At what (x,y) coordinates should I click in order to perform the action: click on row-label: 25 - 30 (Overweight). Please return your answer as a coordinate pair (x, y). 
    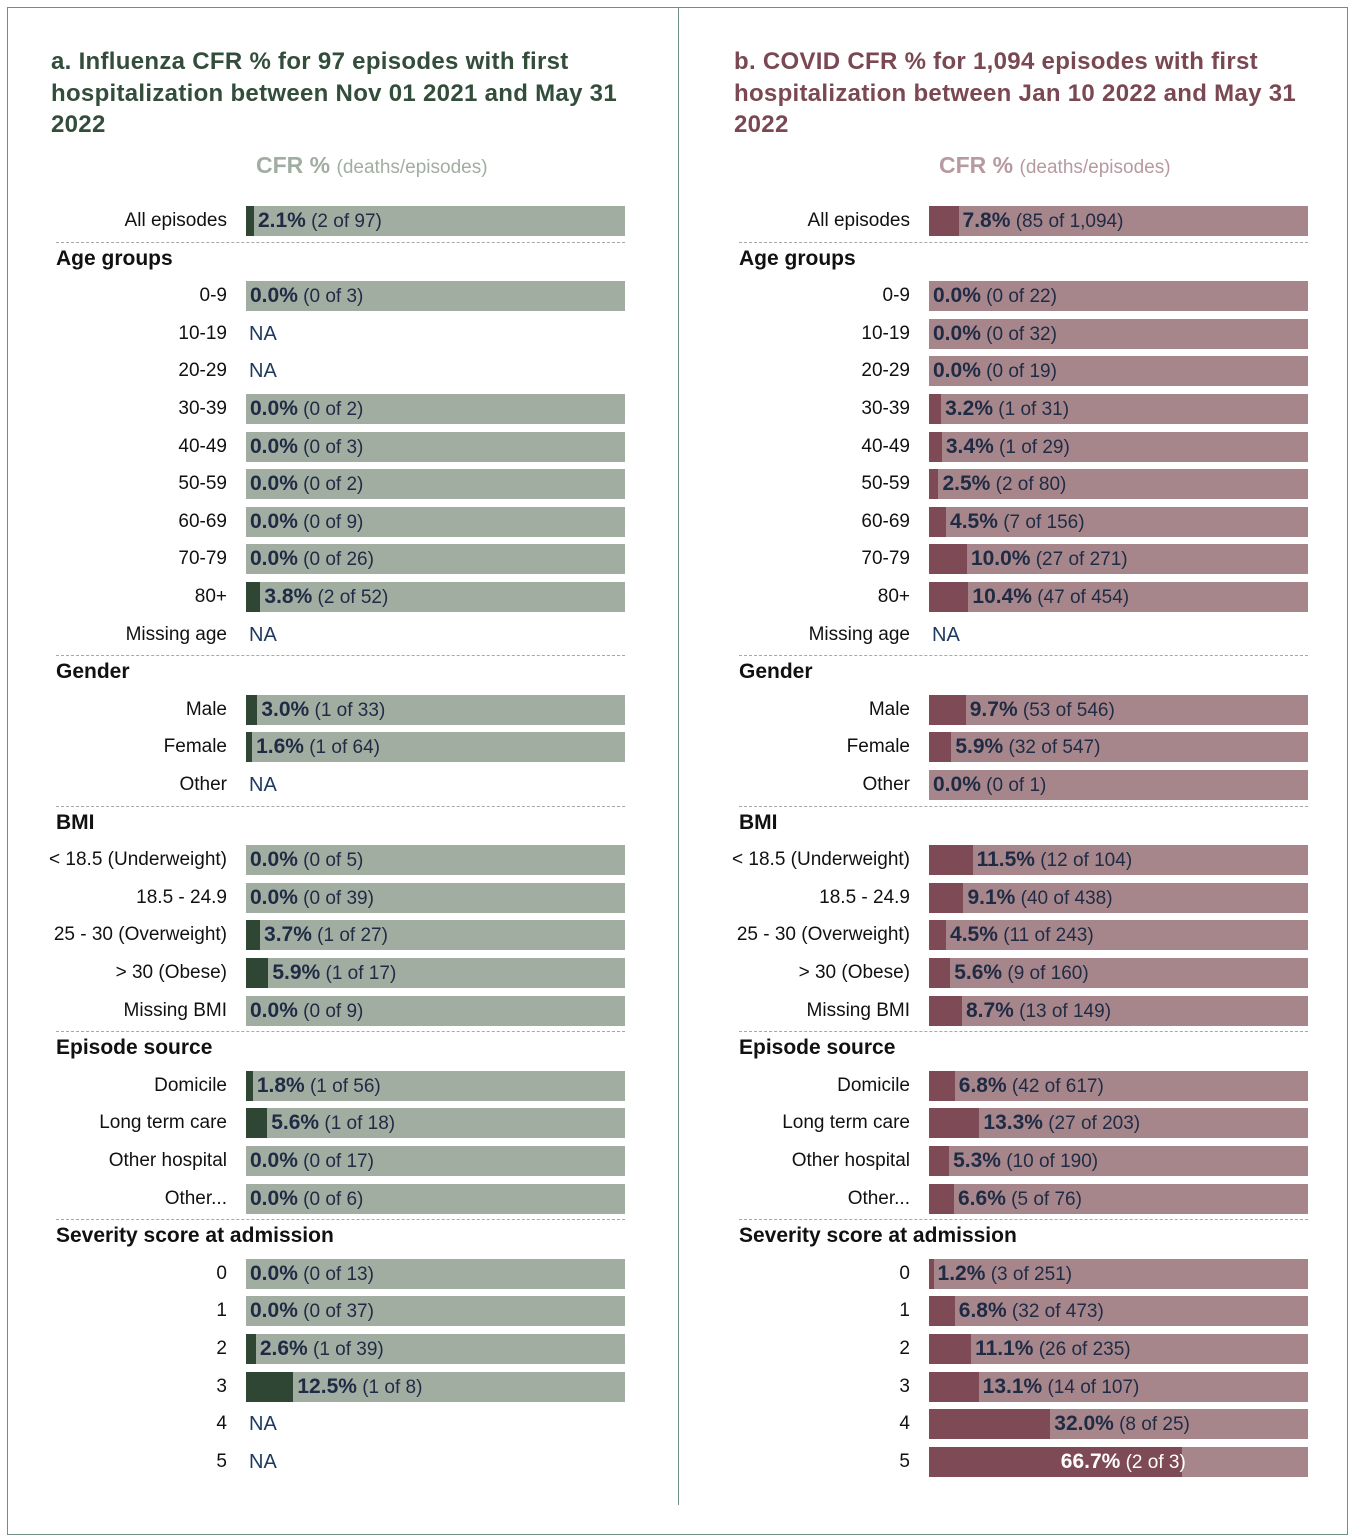
    Looking at the image, I should click on (140, 935).